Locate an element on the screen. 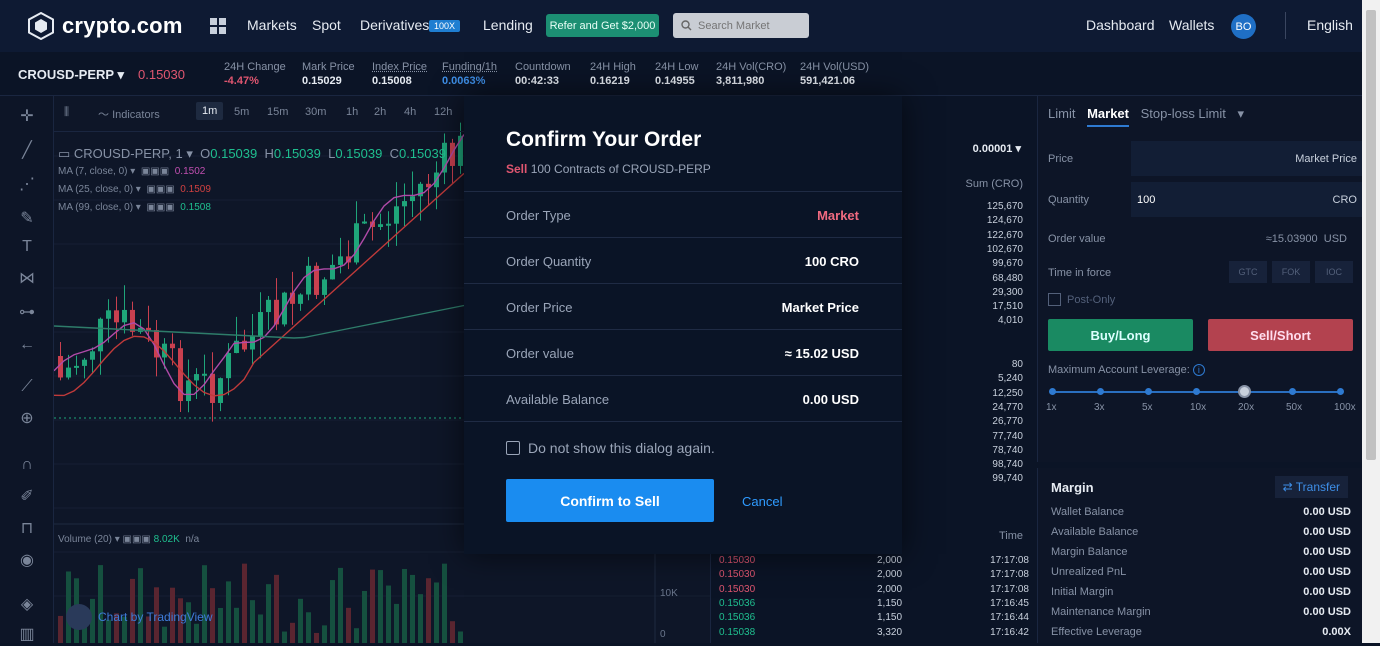  margin-row: Effective Leverage 0.00X is located at coordinates (1201, 632).